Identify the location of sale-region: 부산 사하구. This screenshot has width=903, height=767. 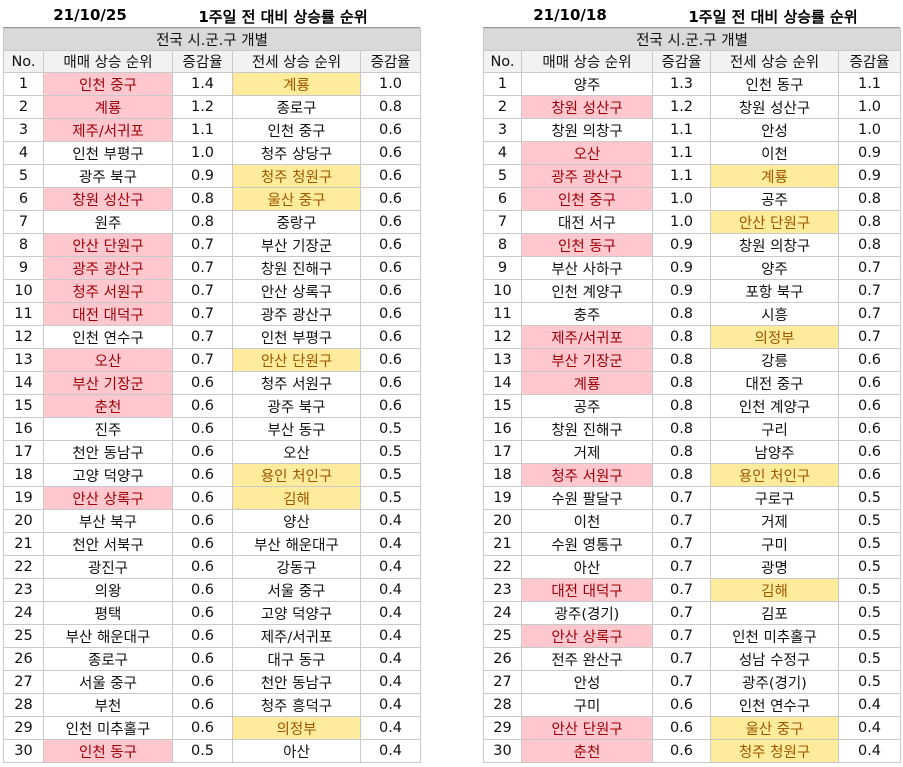
(587, 268).